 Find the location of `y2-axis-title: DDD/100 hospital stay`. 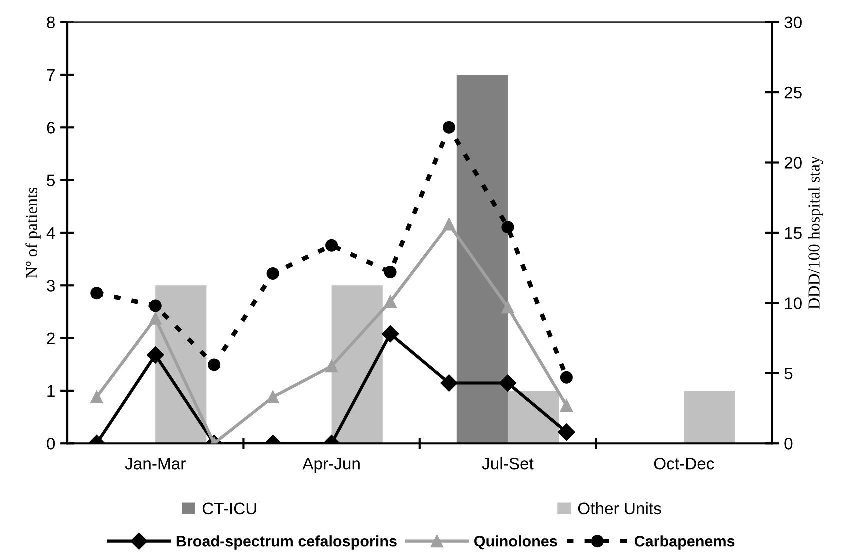

y2-axis-title: DDD/100 hospital stay is located at coordinates (816, 233).